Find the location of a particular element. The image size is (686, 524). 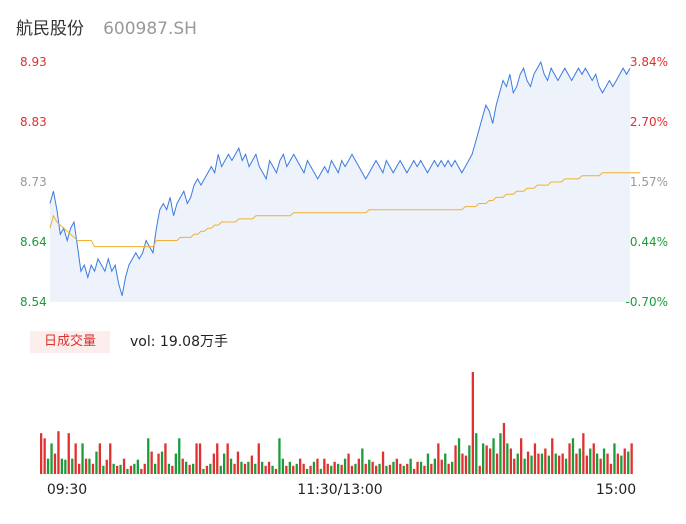

stock-code: 600987.SH is located at coordinates (150, 29).